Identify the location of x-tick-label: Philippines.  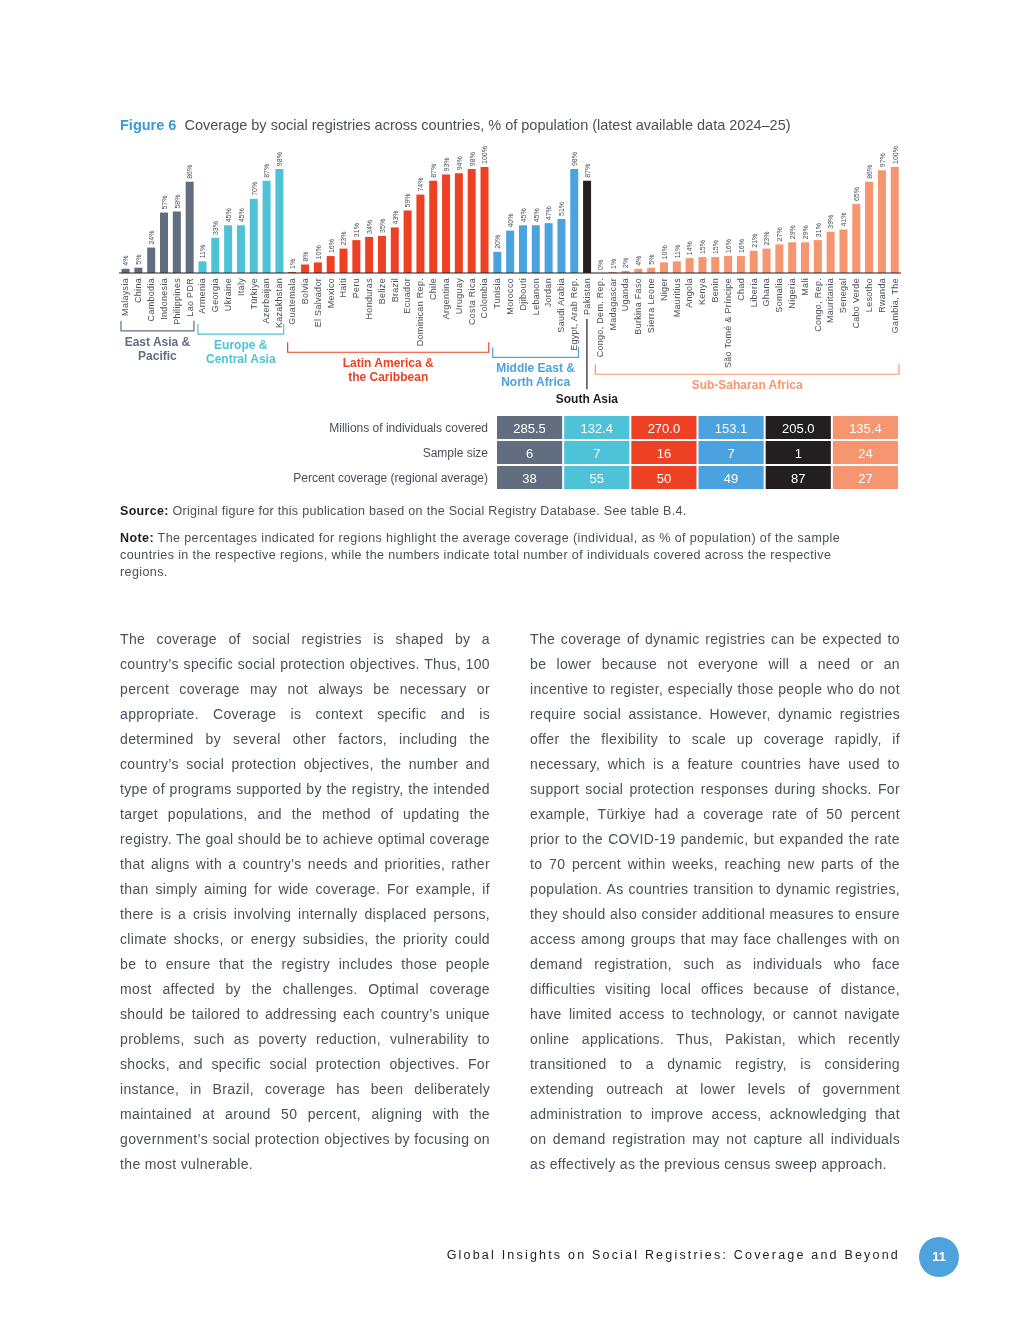
(176, 301).